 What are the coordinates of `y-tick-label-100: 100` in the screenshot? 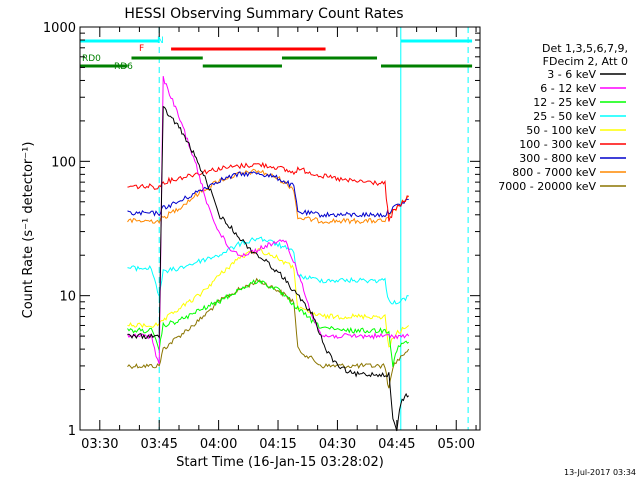 It's located at (63, 162).